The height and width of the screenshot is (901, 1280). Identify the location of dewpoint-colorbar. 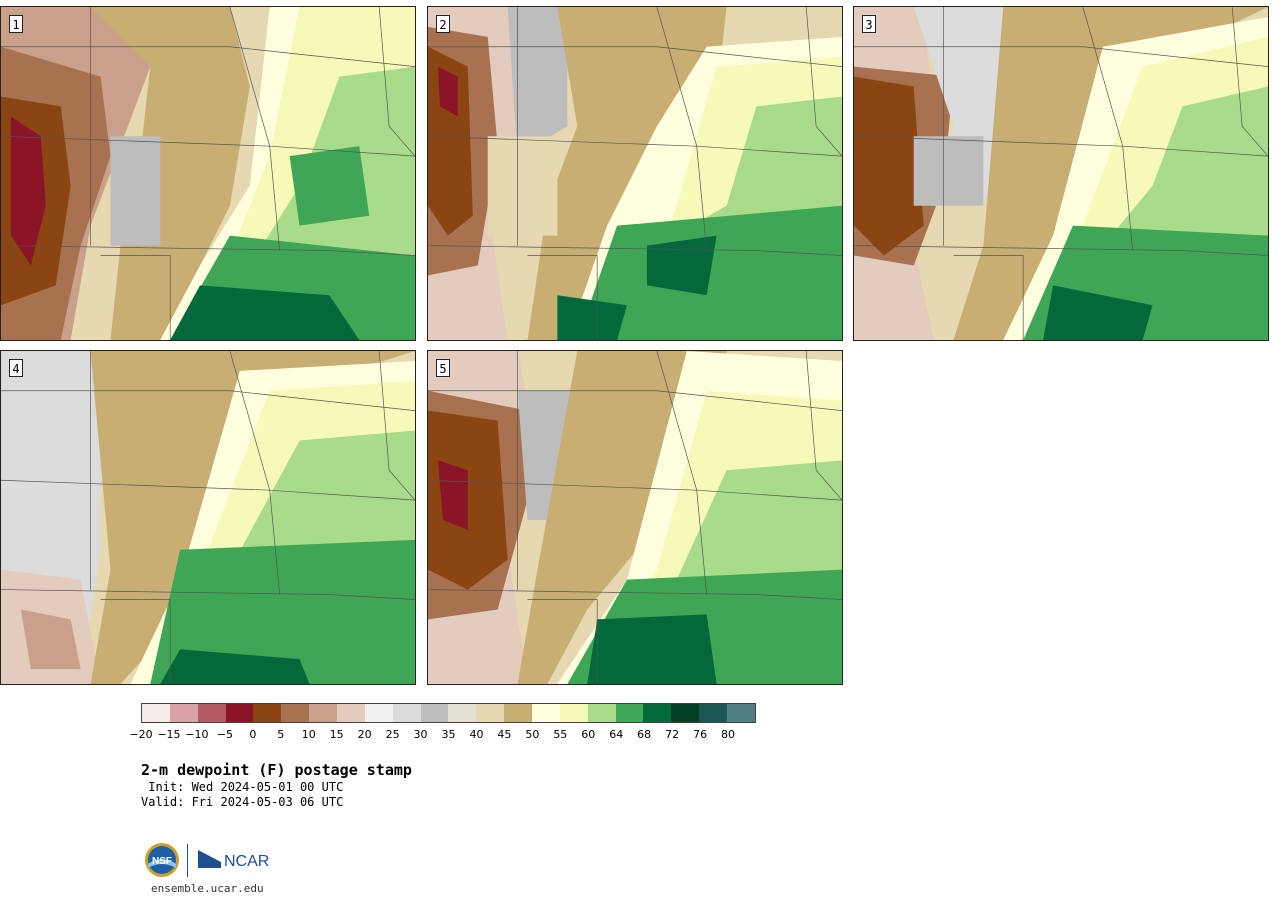
(448, 713).